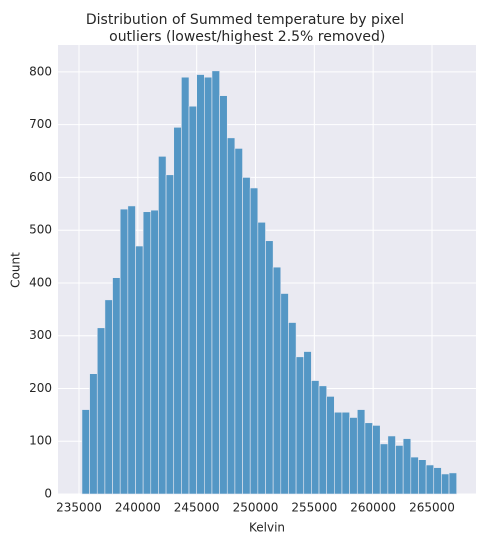  I want to click on y-tick-label: 300, so click(40, 335).